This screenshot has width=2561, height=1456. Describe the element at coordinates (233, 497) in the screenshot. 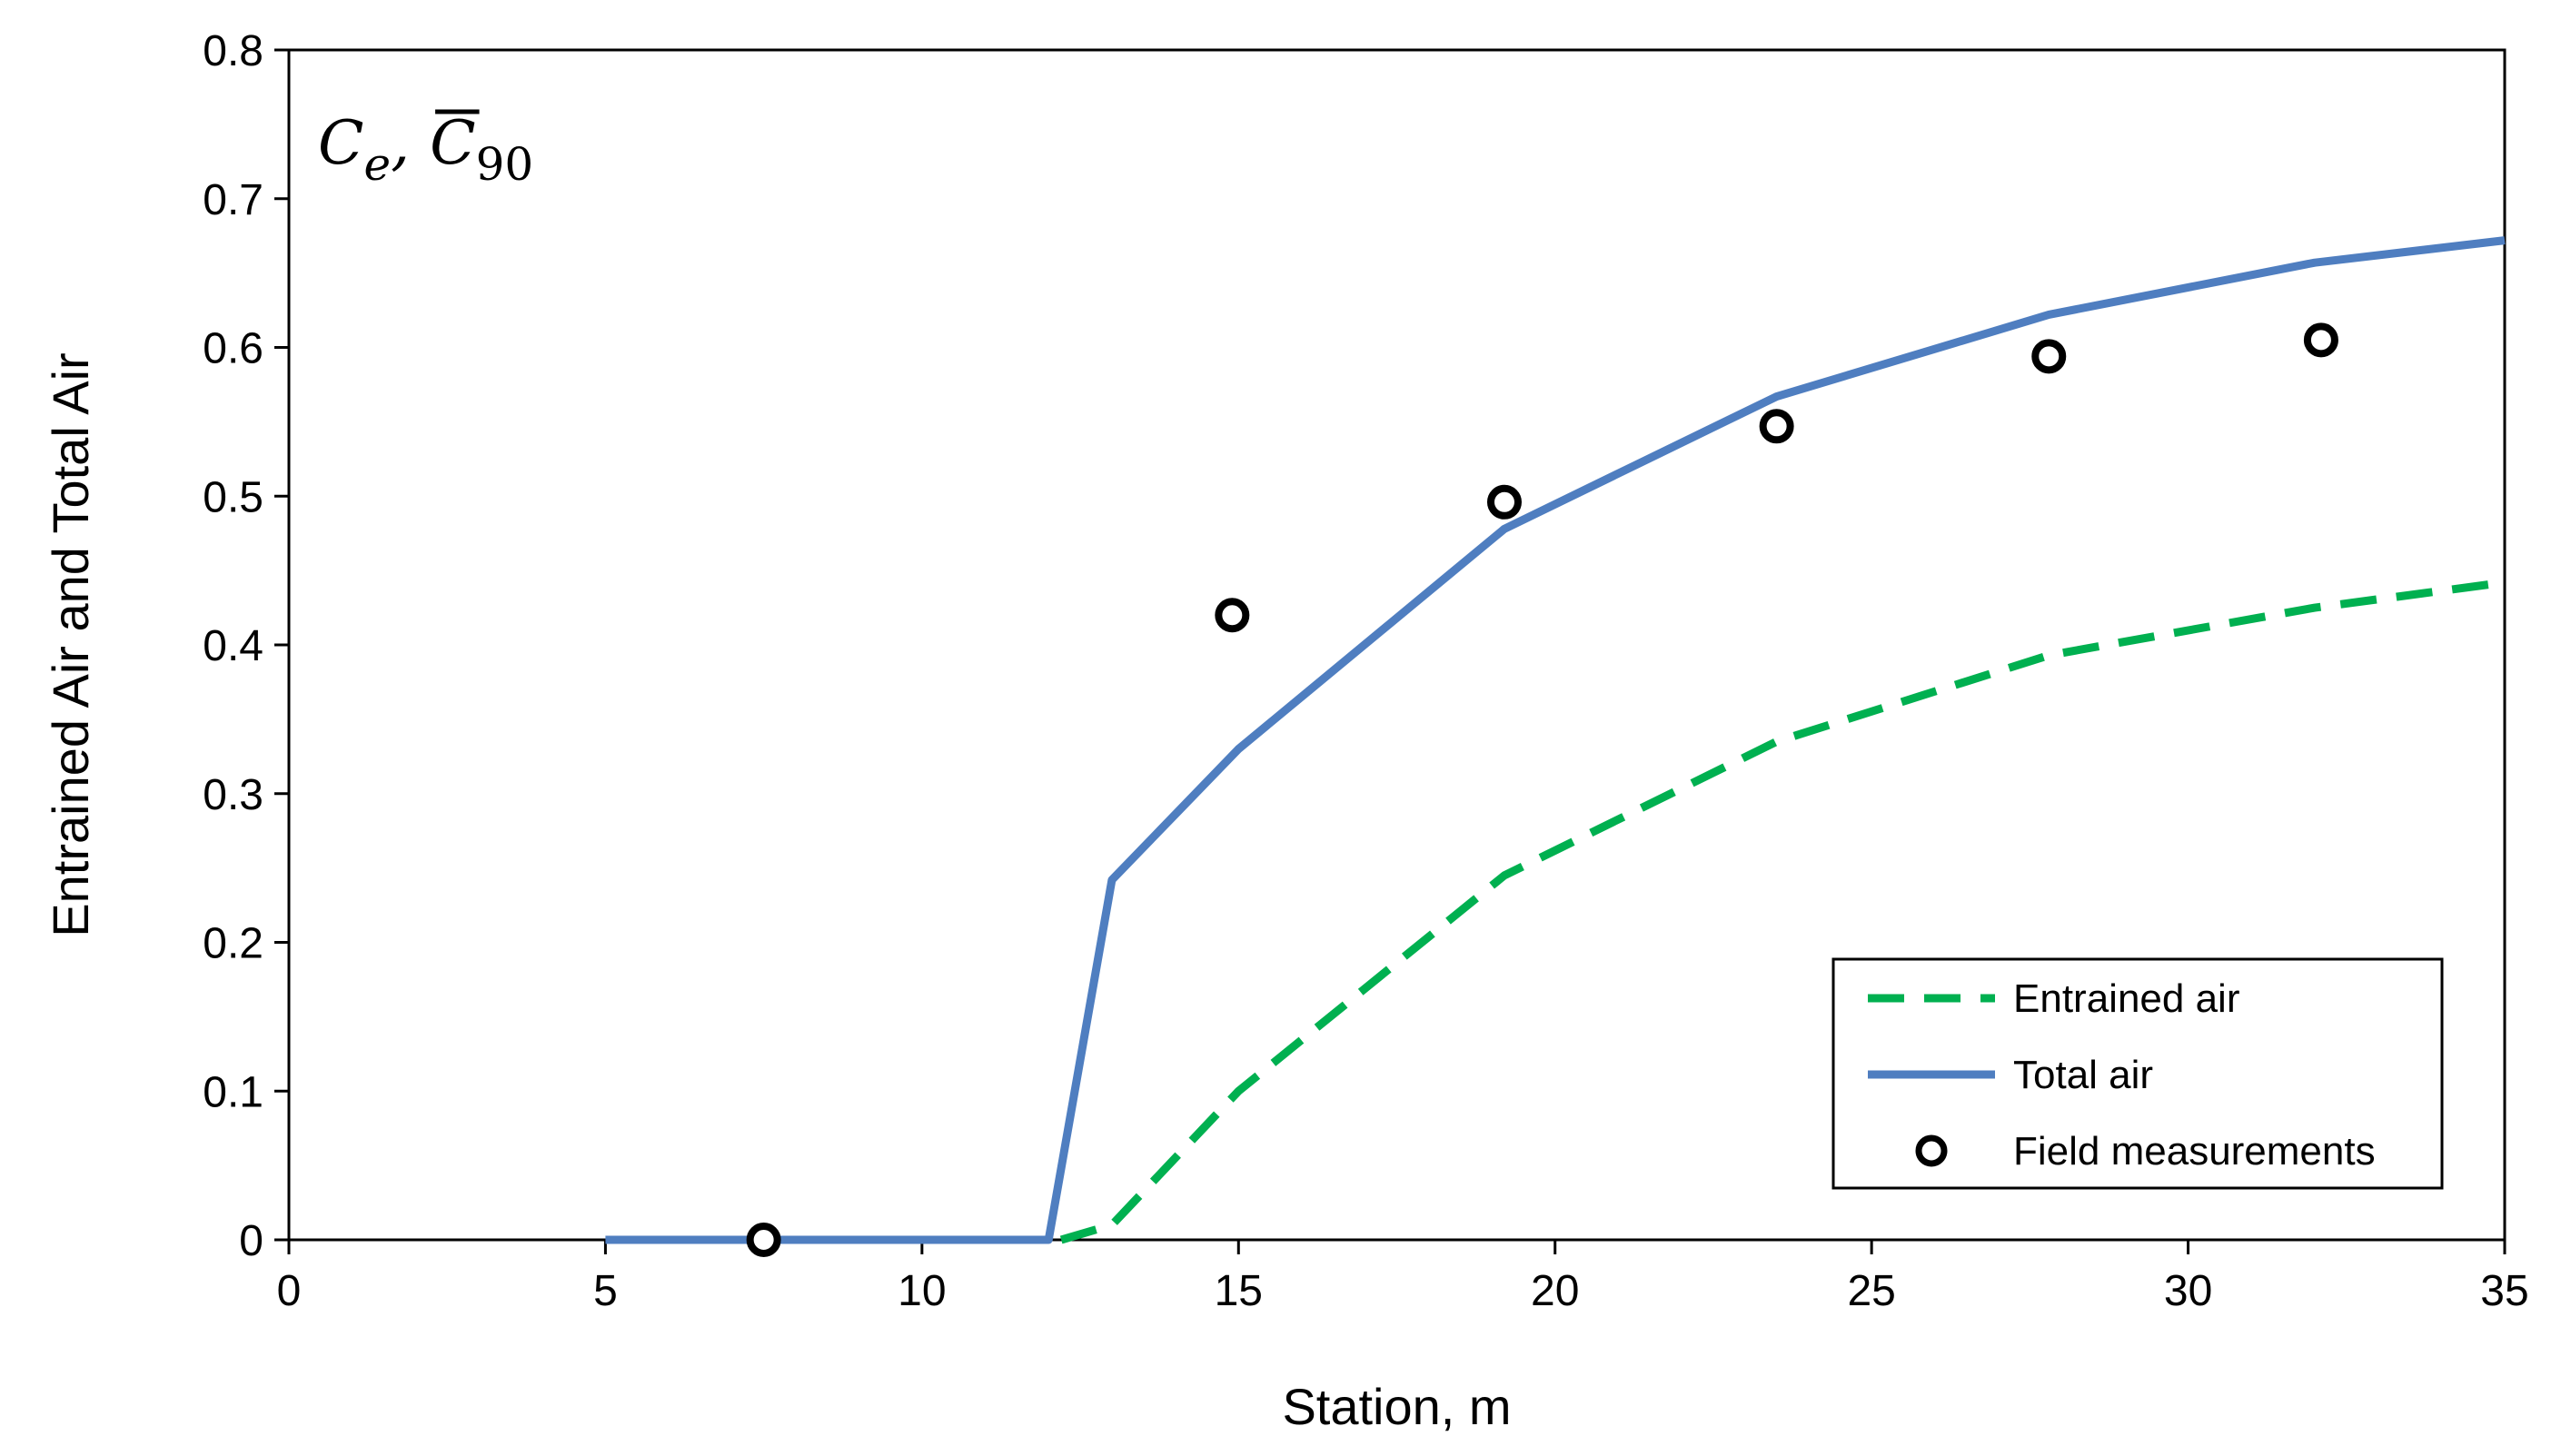

I see `y-tick-label: 0.5` at that location.